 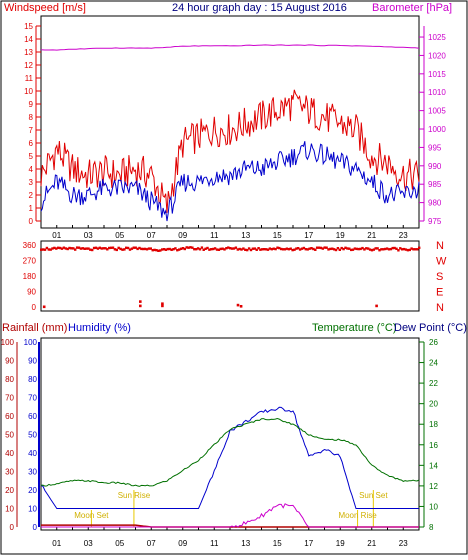 What do you see at coordinates (9, 416) in the screenshot?
I see `rain-tick-label: 60` at bounding box center [9, 416].